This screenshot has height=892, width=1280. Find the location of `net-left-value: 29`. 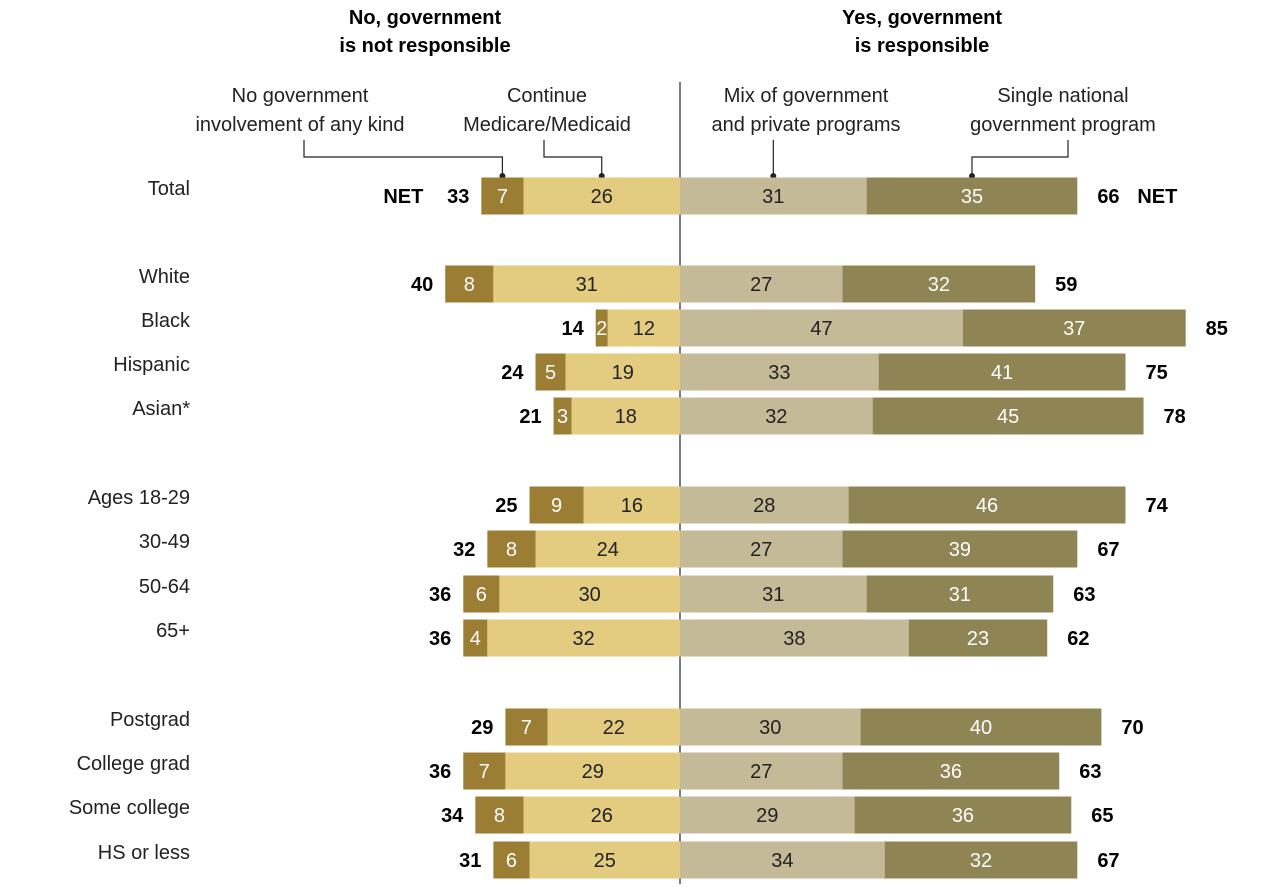

net-left-value: 29 is located at coordinates (482, 728).